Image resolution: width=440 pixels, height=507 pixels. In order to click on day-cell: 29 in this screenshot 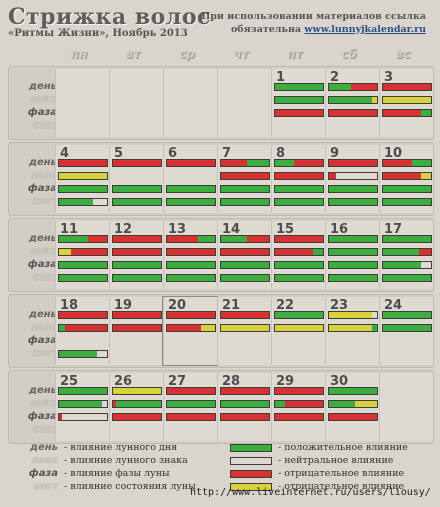, I will do `click(298, 407)`.